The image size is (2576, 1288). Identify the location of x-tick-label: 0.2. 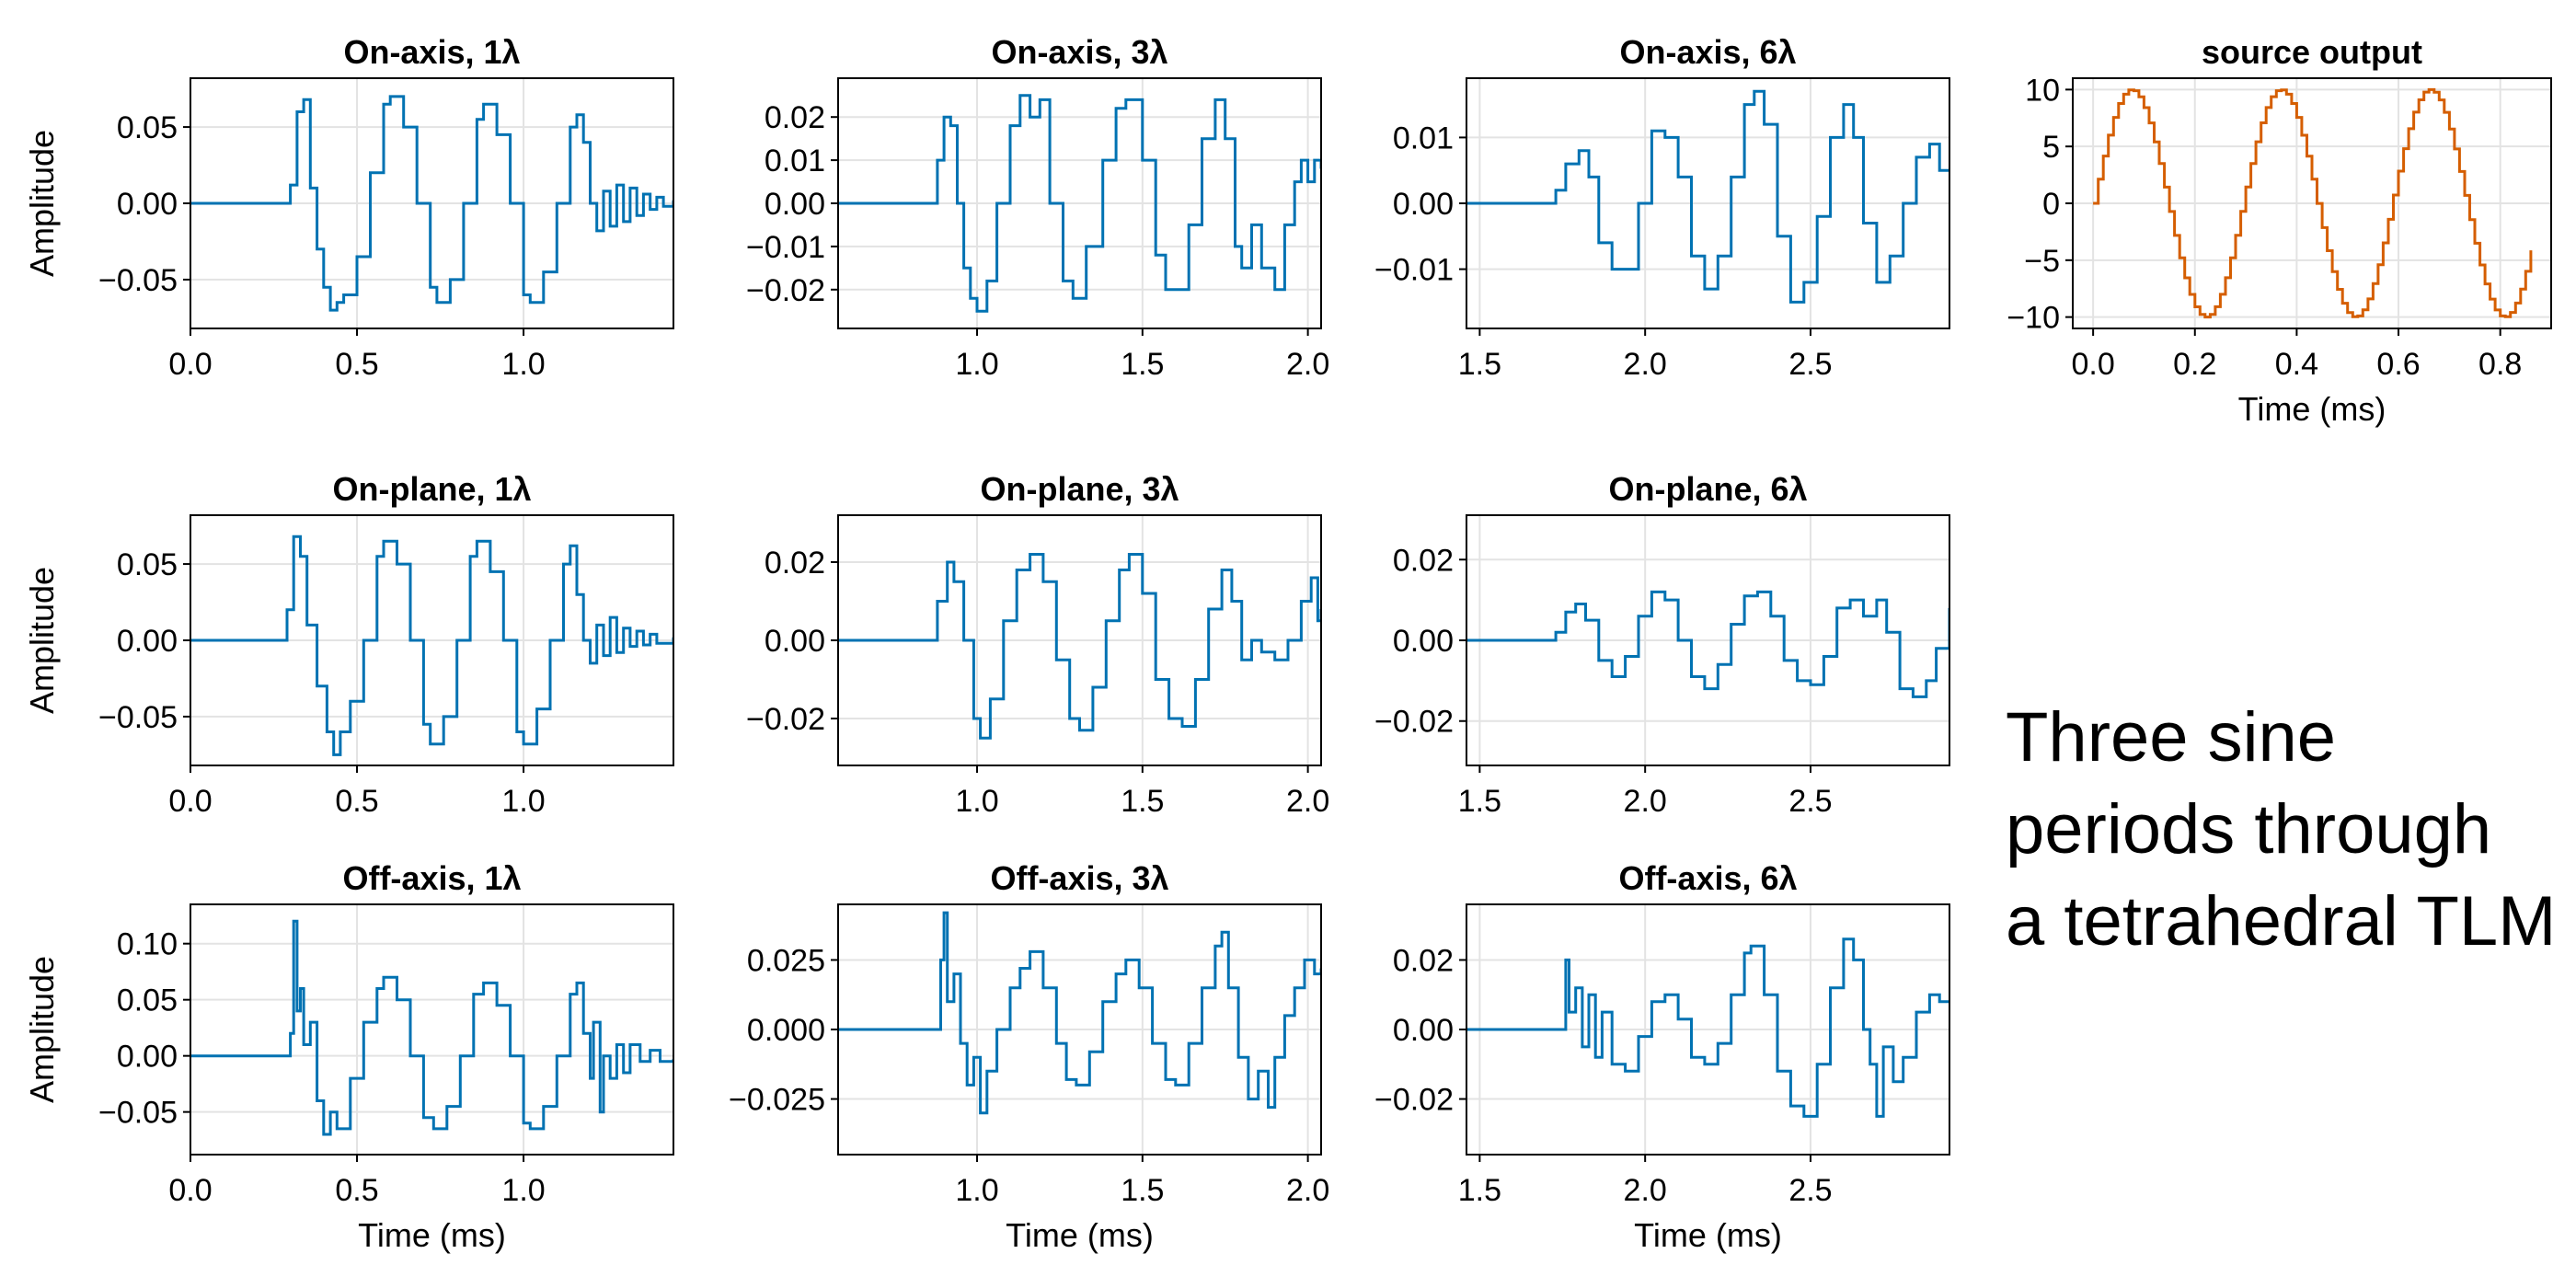
(2194, 364).